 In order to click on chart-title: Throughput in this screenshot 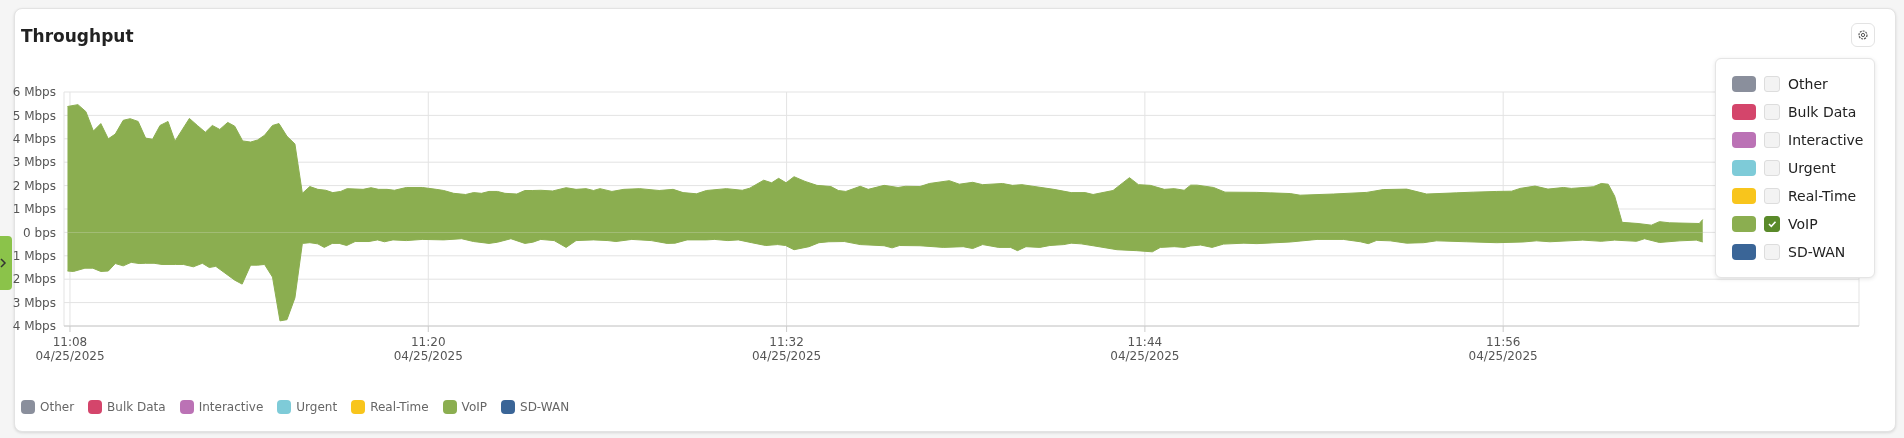, I will do `click(77, 36)`.